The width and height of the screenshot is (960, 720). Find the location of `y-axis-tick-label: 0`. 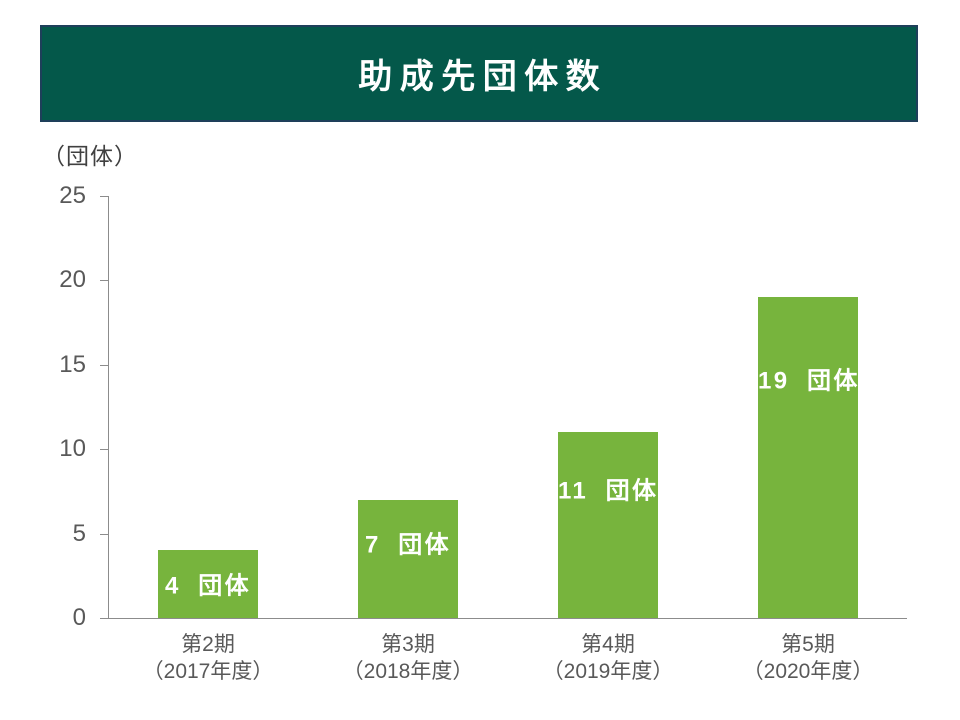

y-axis-tick-label: 0 is located at coordinates (79, 617).